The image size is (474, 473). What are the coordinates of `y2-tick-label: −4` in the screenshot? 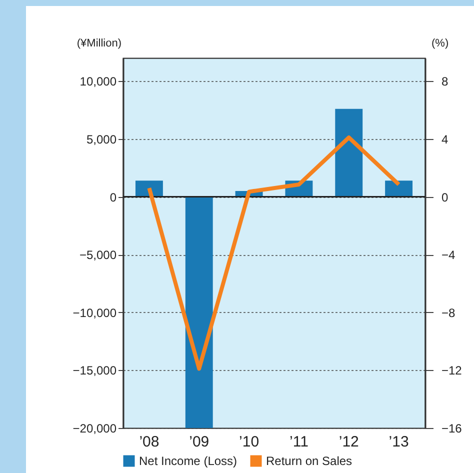 It's located at (449, 255).